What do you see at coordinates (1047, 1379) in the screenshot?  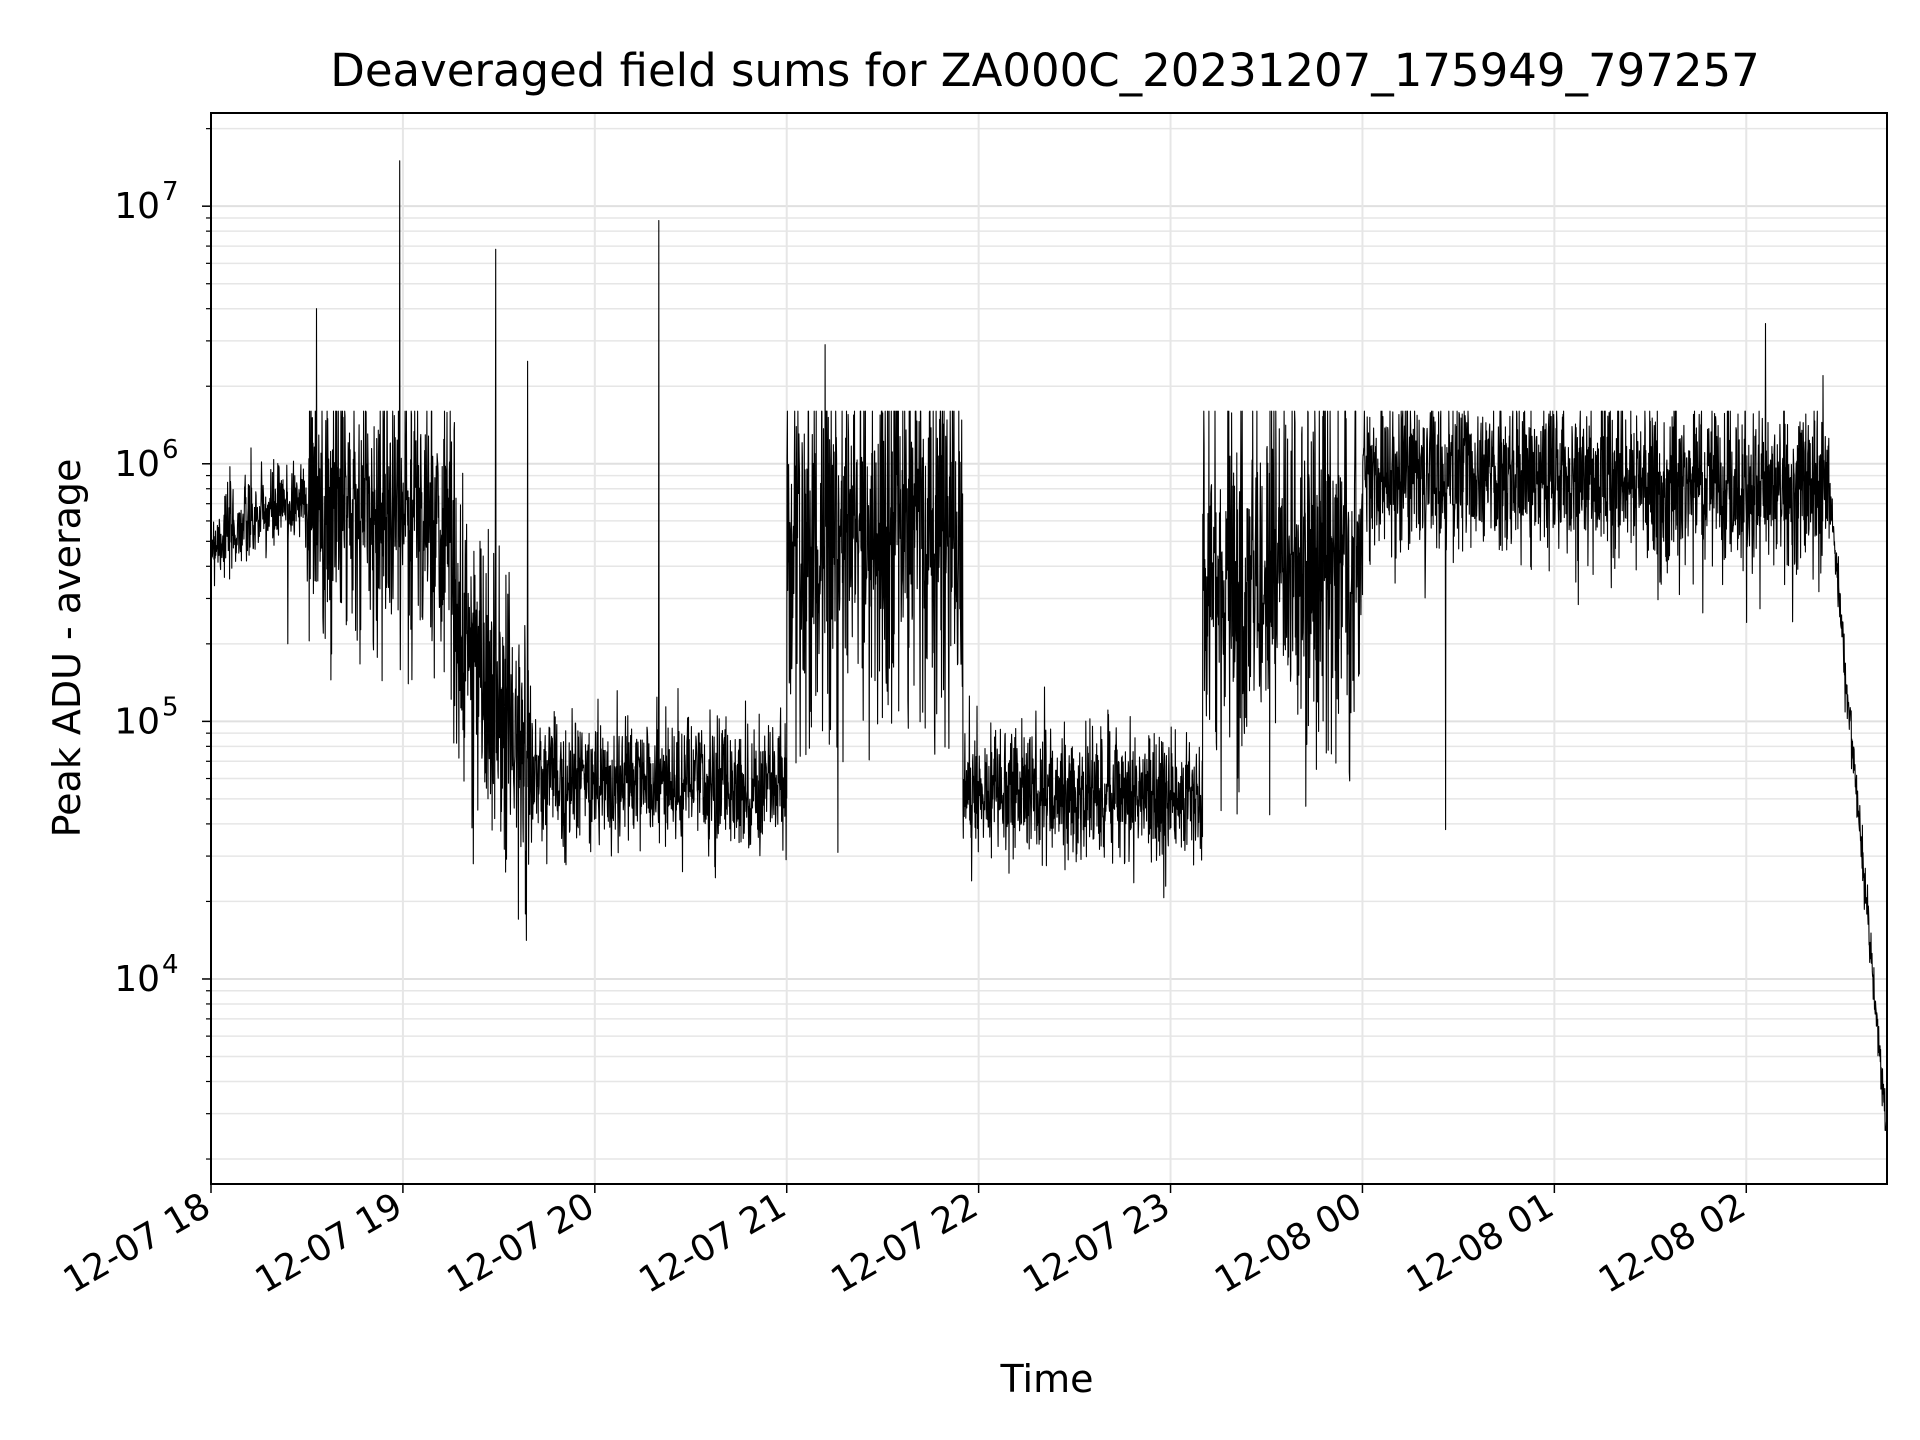 I see `x-axis-label: Time` at bounding box center [1047, 1379].